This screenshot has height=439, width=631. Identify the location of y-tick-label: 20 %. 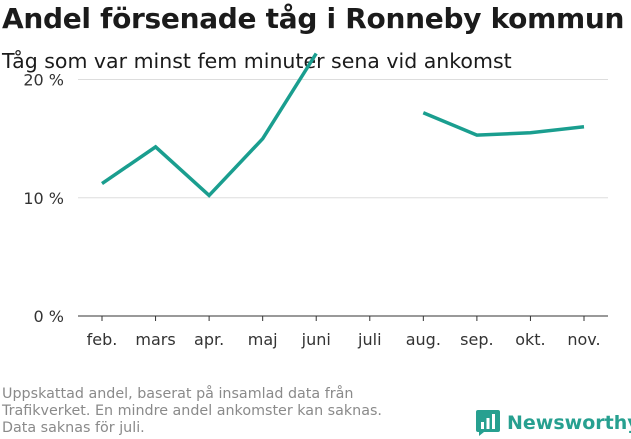
(43, 80).